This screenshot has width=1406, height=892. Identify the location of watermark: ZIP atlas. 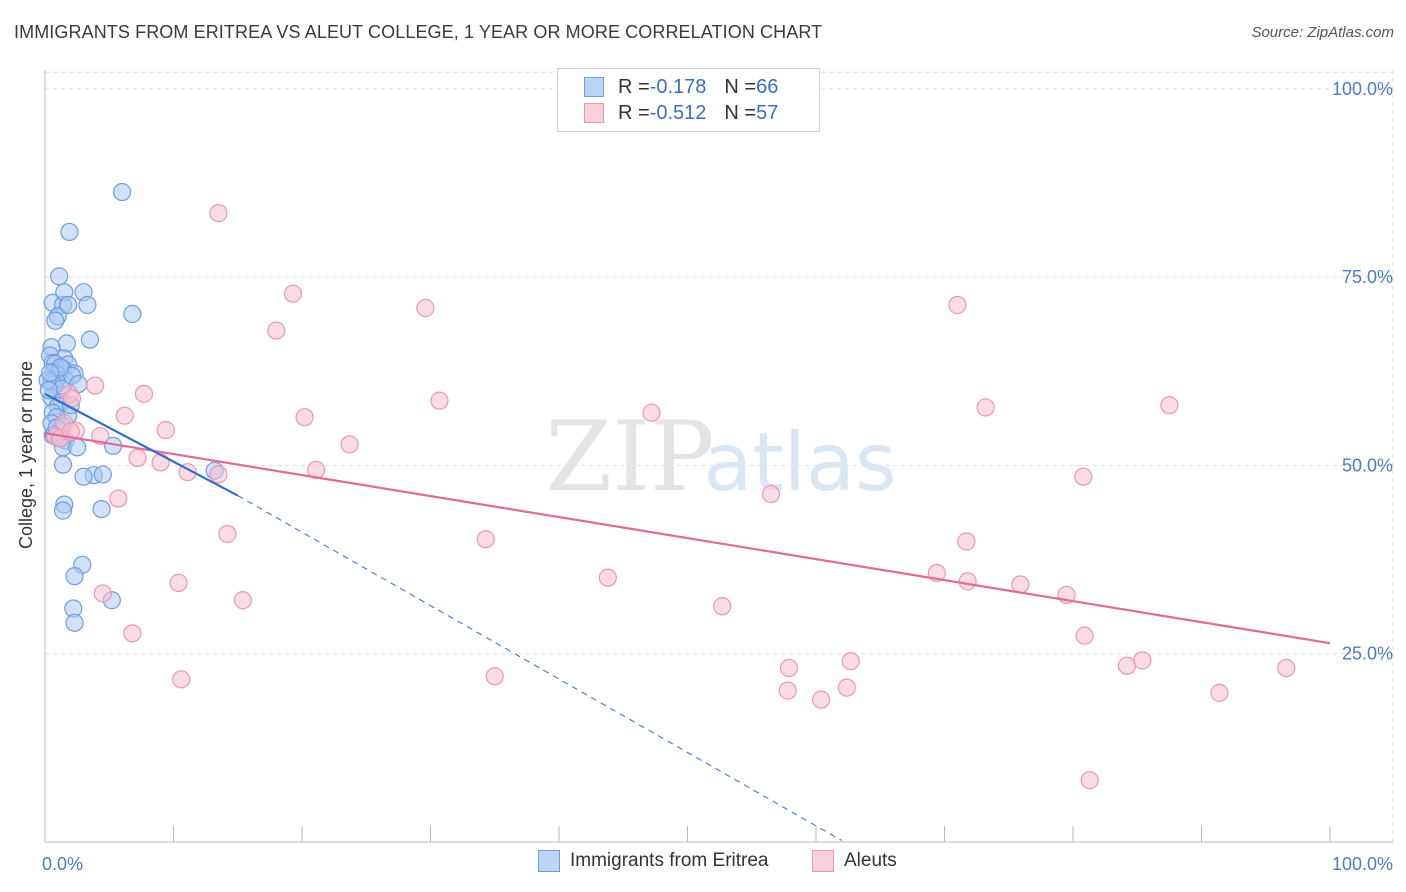
(720, 457).